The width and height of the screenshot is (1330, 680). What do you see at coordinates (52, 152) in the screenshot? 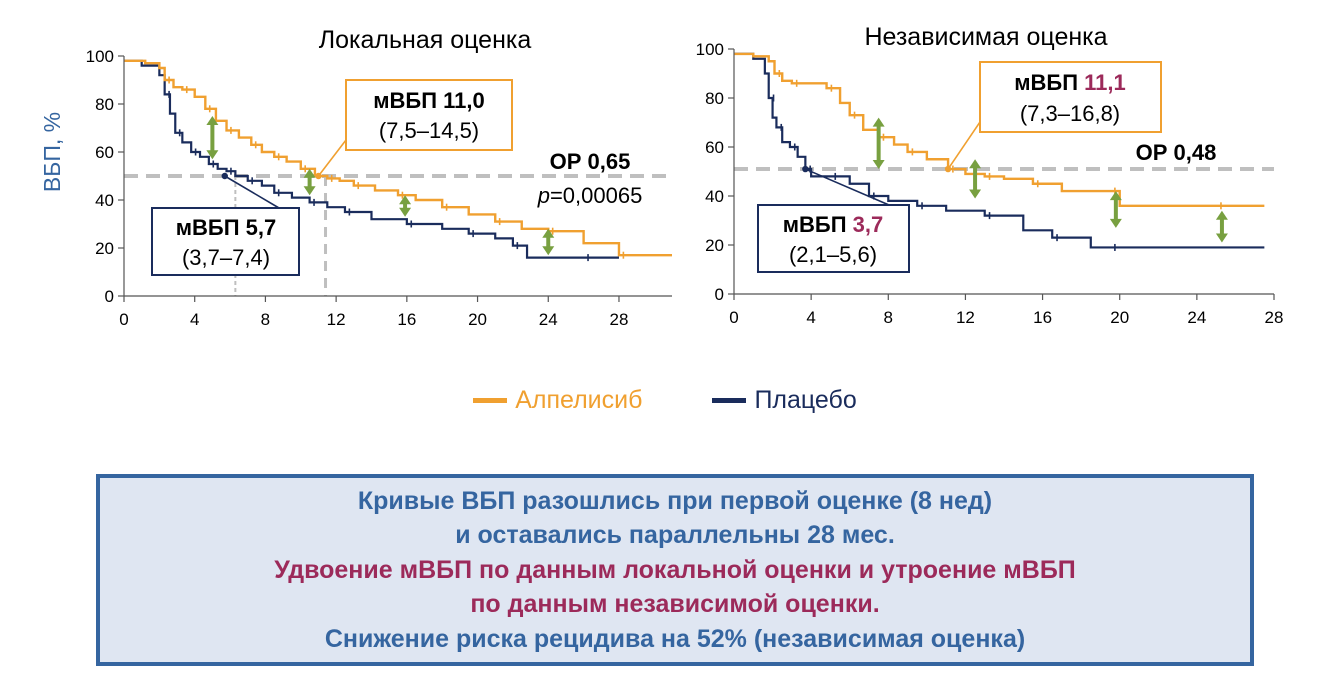
I see `y-axis-label: ВБП, %` at bounding box center [52, 152].